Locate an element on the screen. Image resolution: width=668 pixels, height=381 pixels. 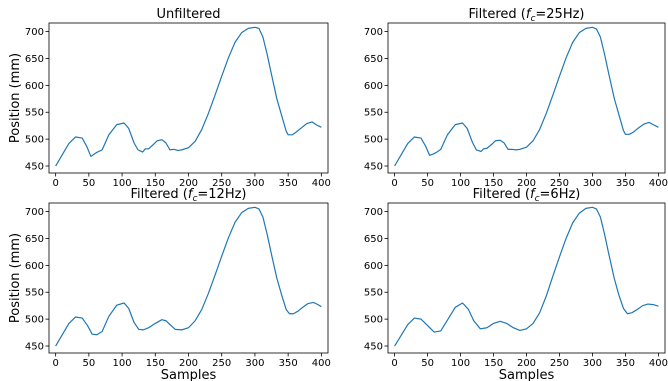
cutoff-value: =6Hz) is located at coordinates (560, 194).